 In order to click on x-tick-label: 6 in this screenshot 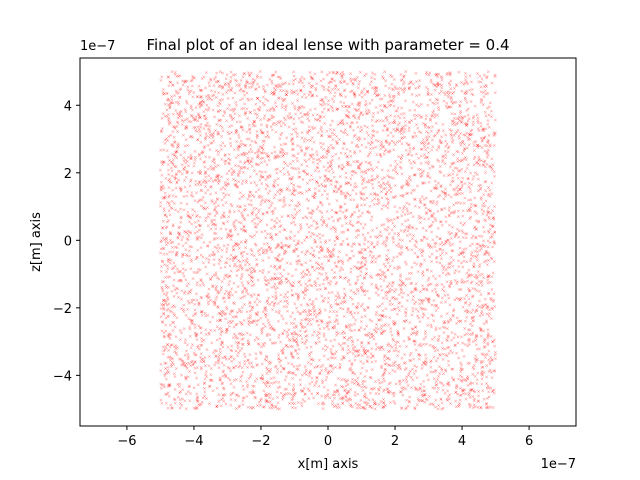, I will do `click(529, 441)`.